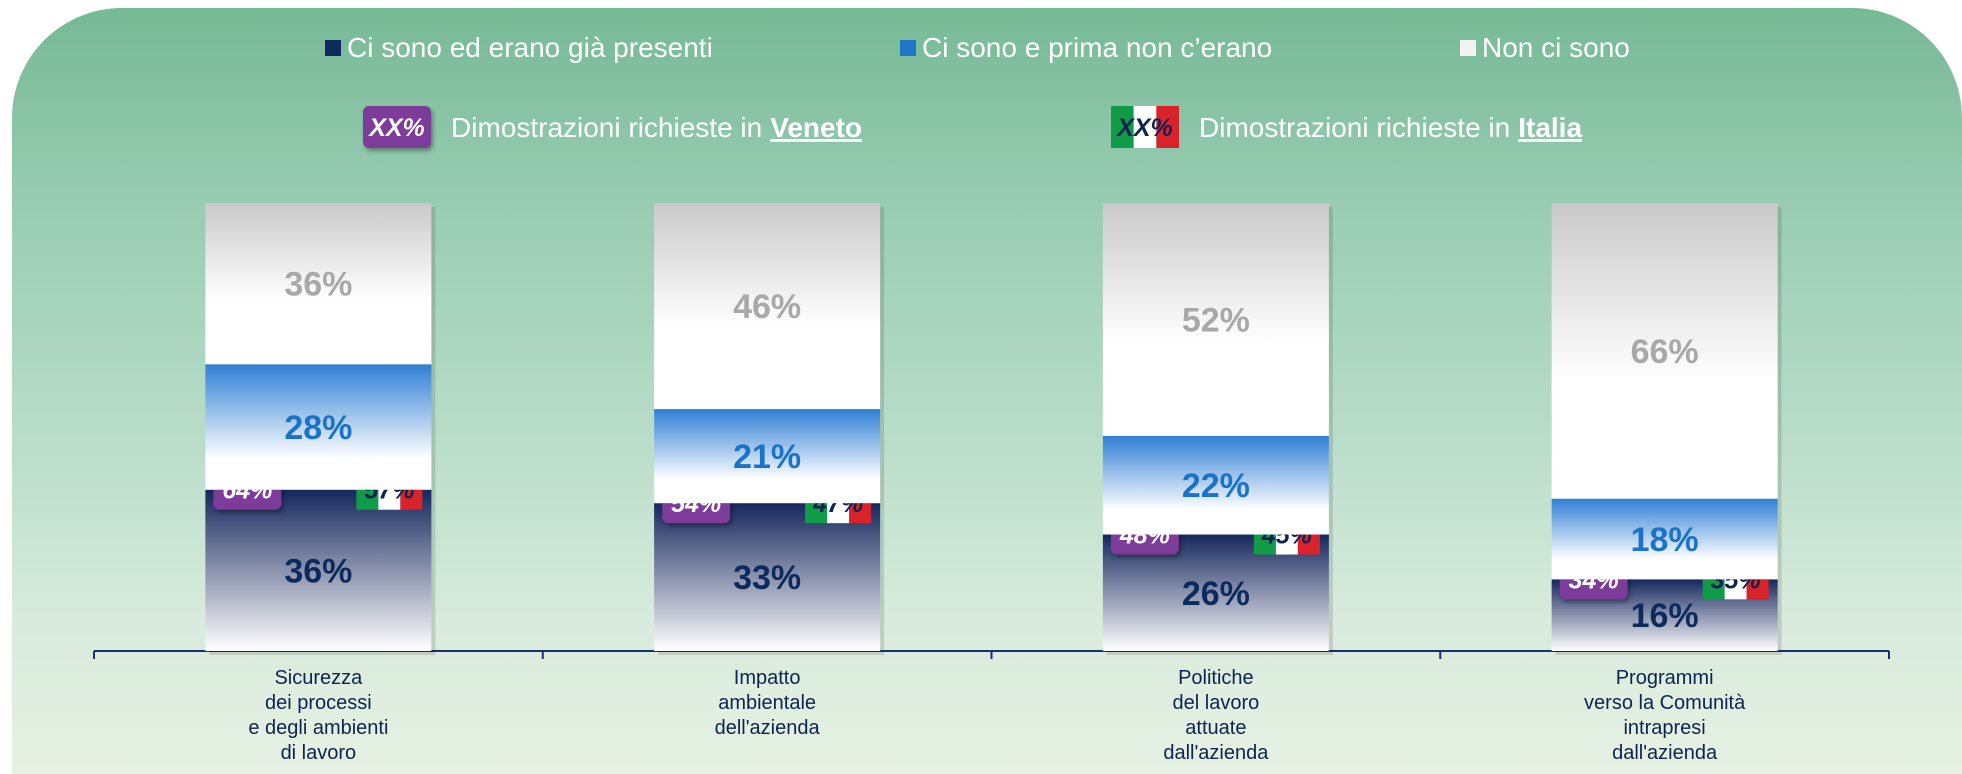  I want to click on flag-red, so click(1167, 127).